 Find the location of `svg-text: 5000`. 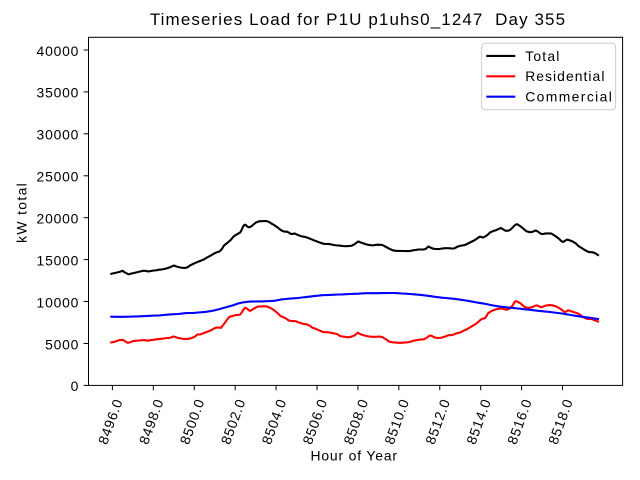

svg-text: 5000 is located at coordinates (62, 344).